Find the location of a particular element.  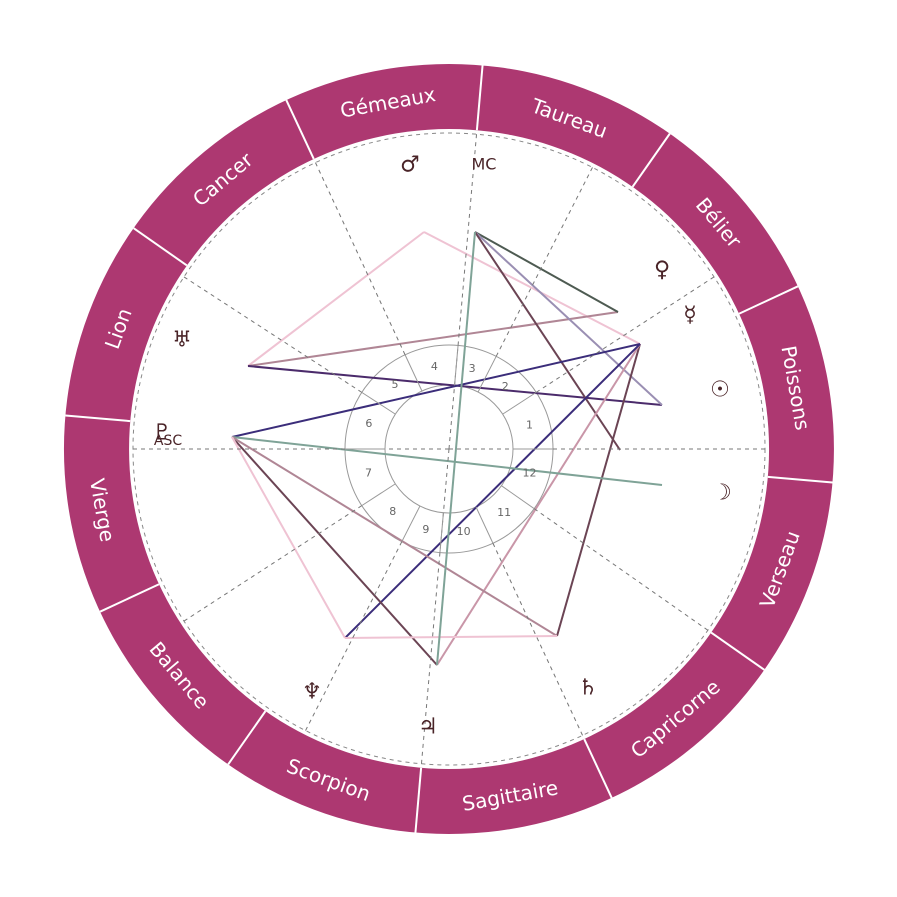

planet-symbol: ♄ is located at coordinates (588, 688).